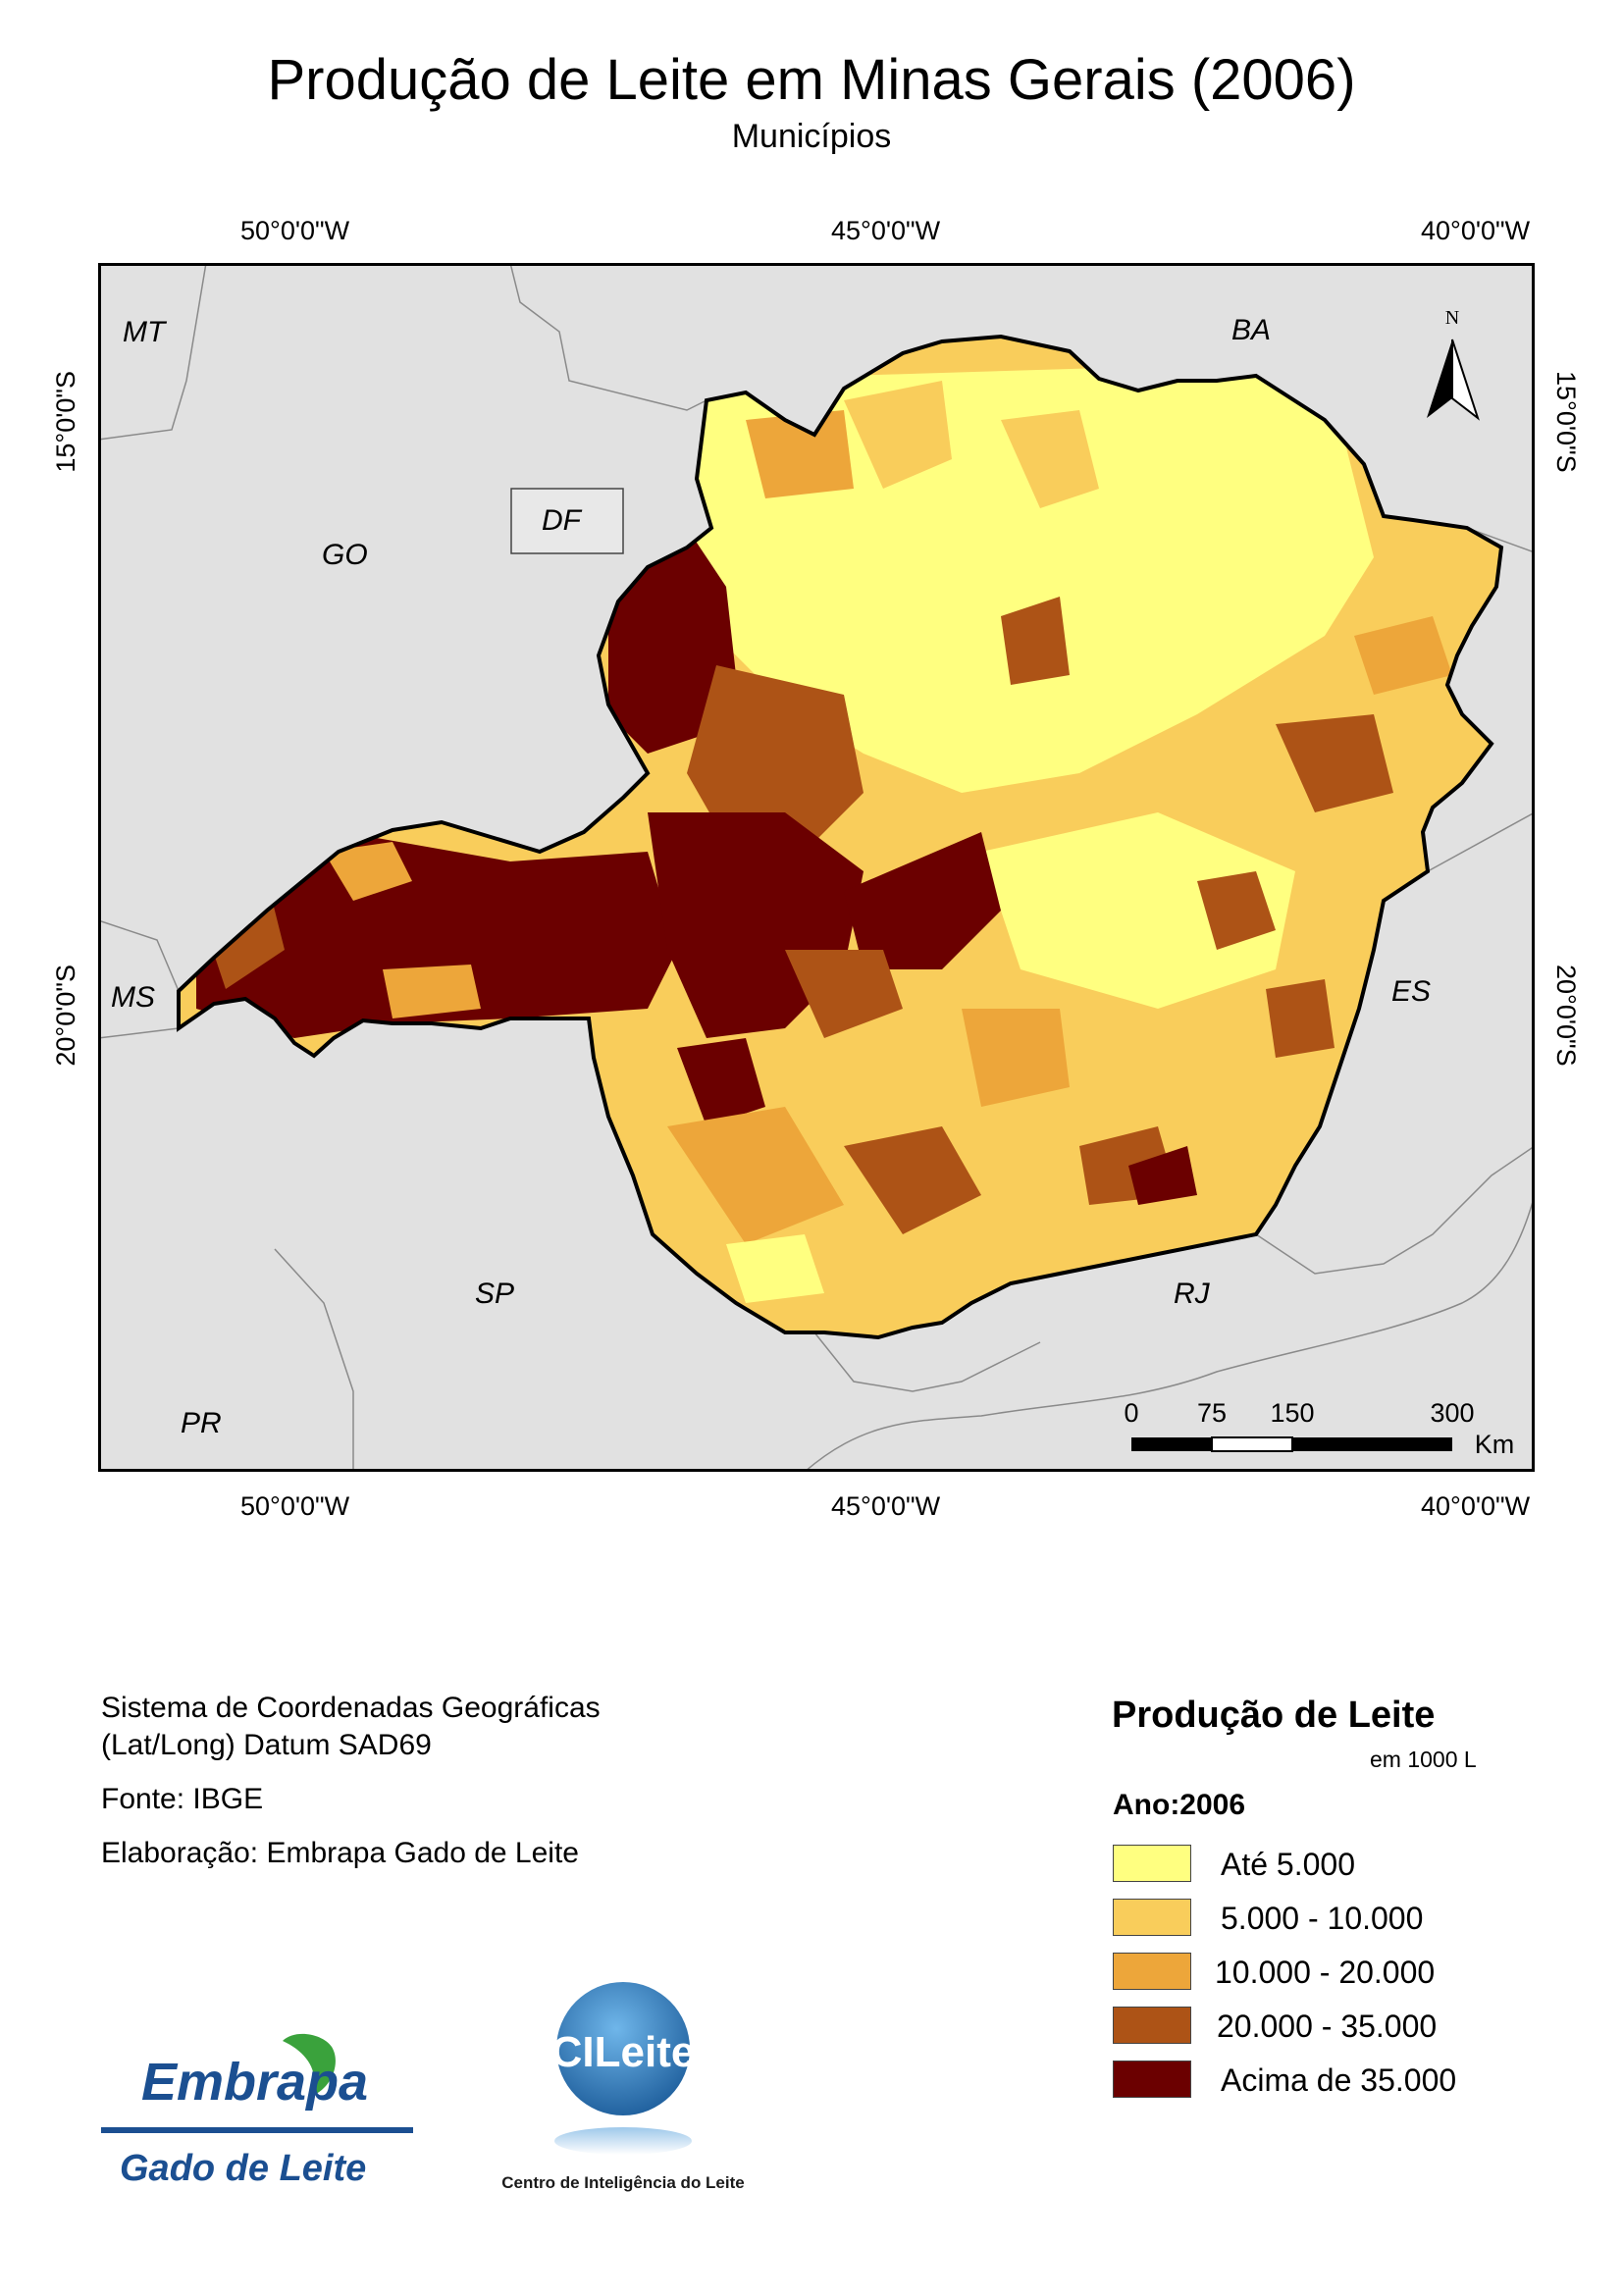 Image resolution: width=1623 pixels, height=2296 pixels. I want to click on north-arrow: N, so click(1453, 364).